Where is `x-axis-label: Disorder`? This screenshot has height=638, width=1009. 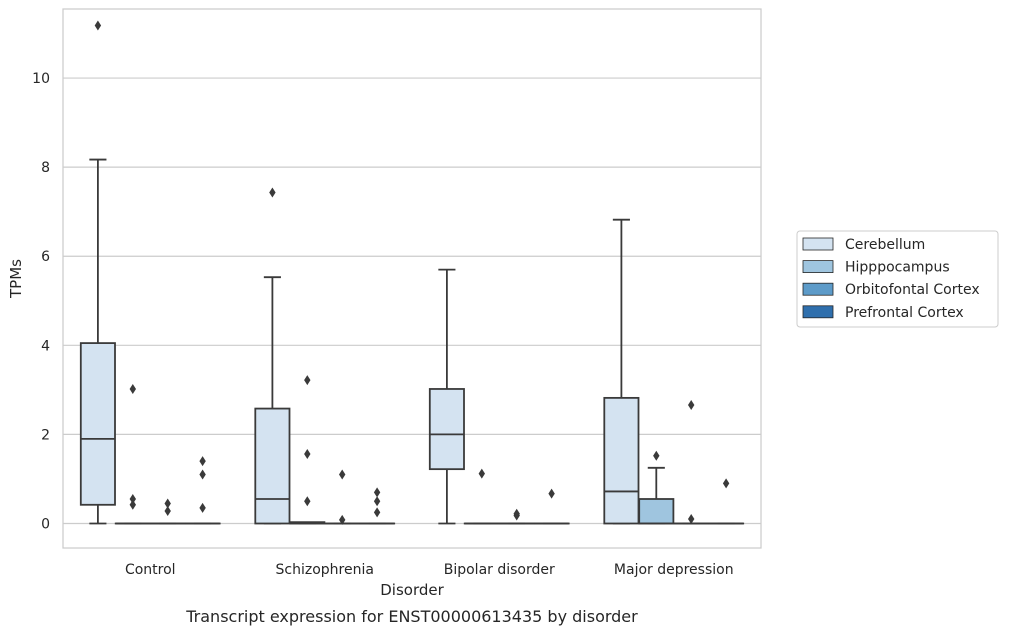
x-axis-label: Disorder is located at coordinates (412, 590).